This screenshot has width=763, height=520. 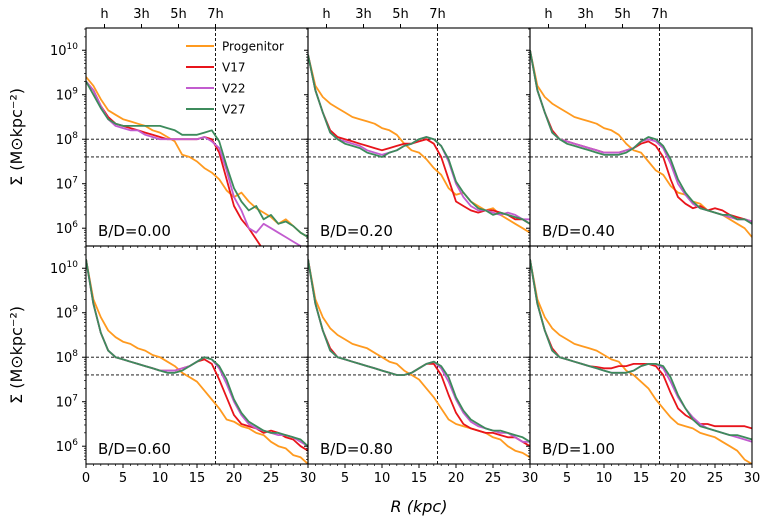 What do you see at coordinates (233, 110) in the screenshot?
I see `legend-label-v27: V27` at bounding box center [233, 110].